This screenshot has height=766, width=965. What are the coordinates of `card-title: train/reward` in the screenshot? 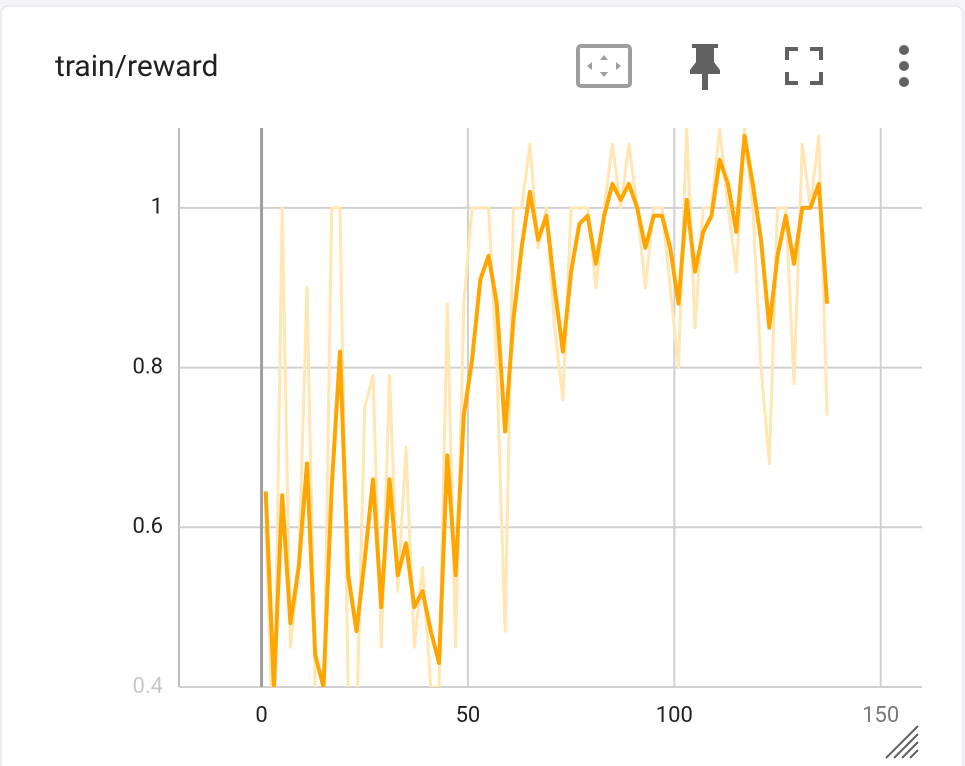 It's located at (136, 66).